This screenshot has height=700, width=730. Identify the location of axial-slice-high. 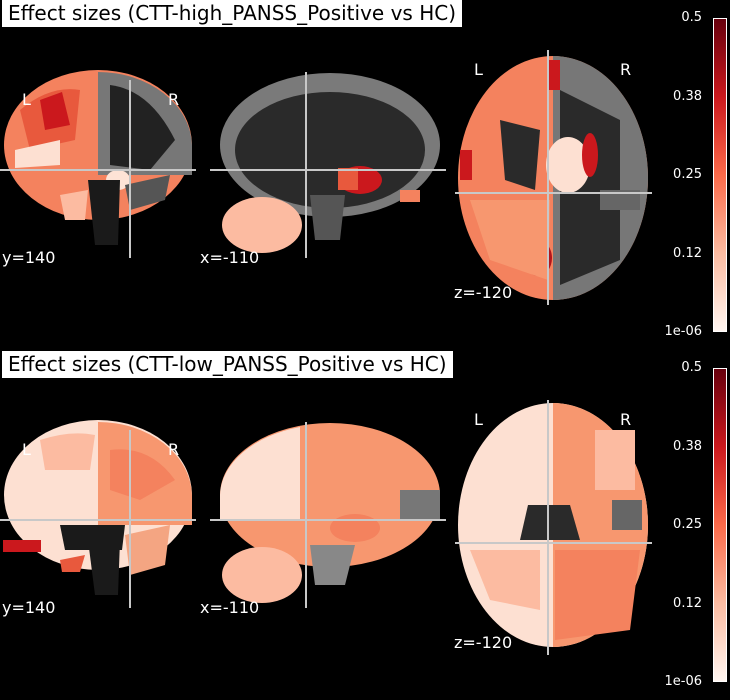
(553, 178).